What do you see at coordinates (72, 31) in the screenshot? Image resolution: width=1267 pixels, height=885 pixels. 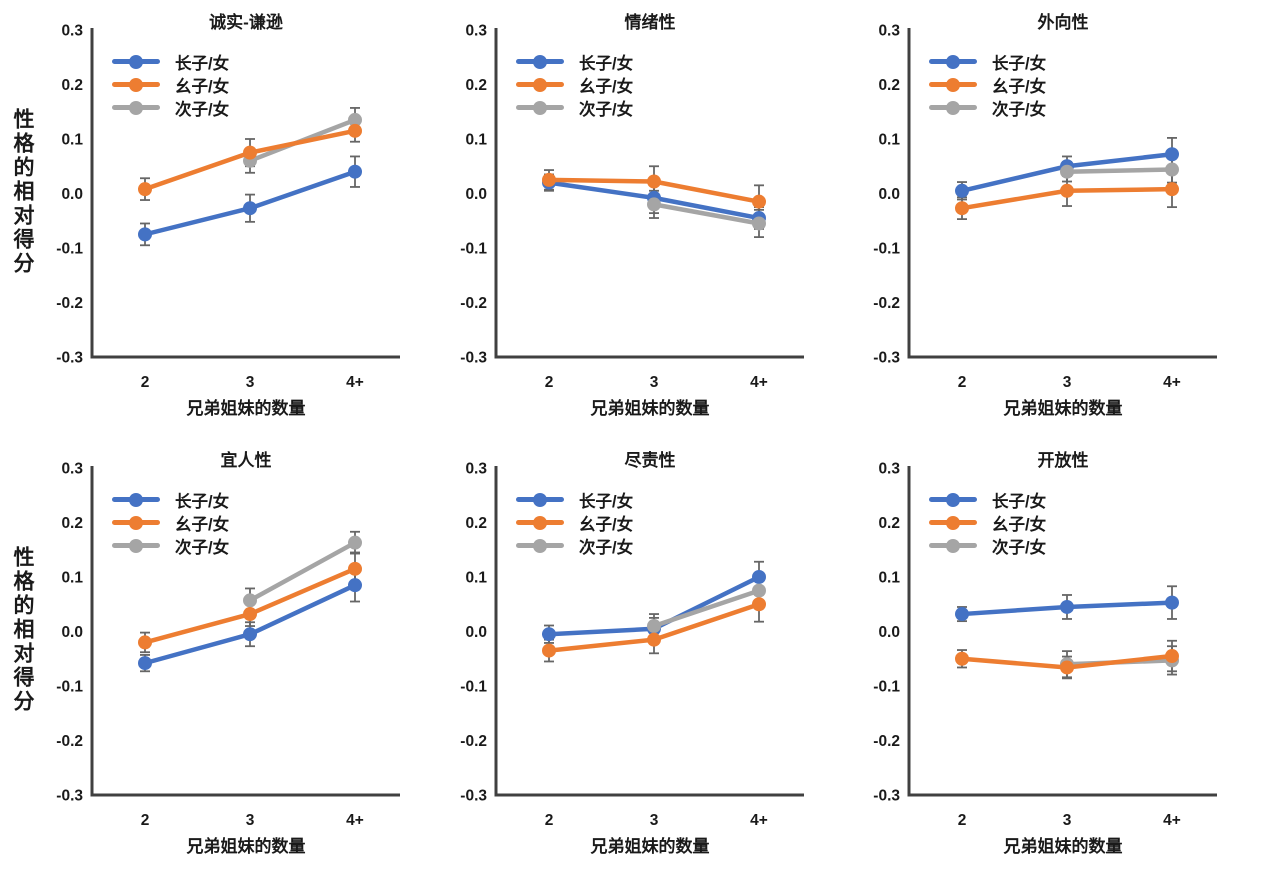 I see `y-tick-label: 0.3` at bounding box center [72, 31].